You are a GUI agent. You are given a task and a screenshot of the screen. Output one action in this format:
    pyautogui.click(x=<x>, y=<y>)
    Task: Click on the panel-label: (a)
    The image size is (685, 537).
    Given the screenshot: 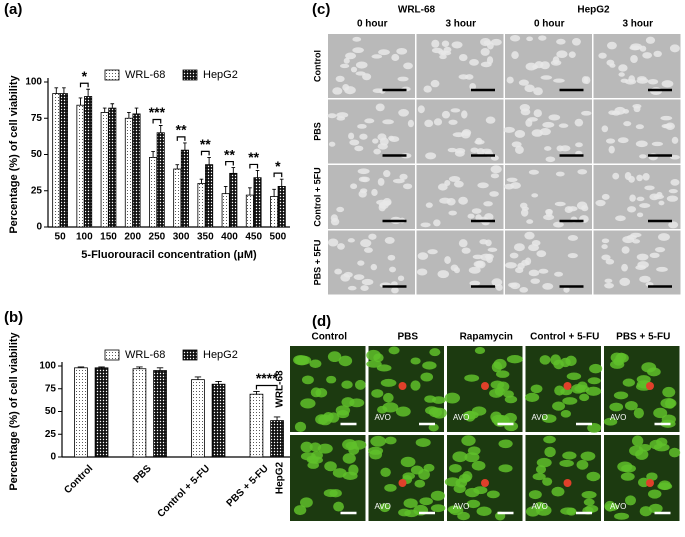 What is the action you would take?
    pyautogui.click(x=13, y=9)
    